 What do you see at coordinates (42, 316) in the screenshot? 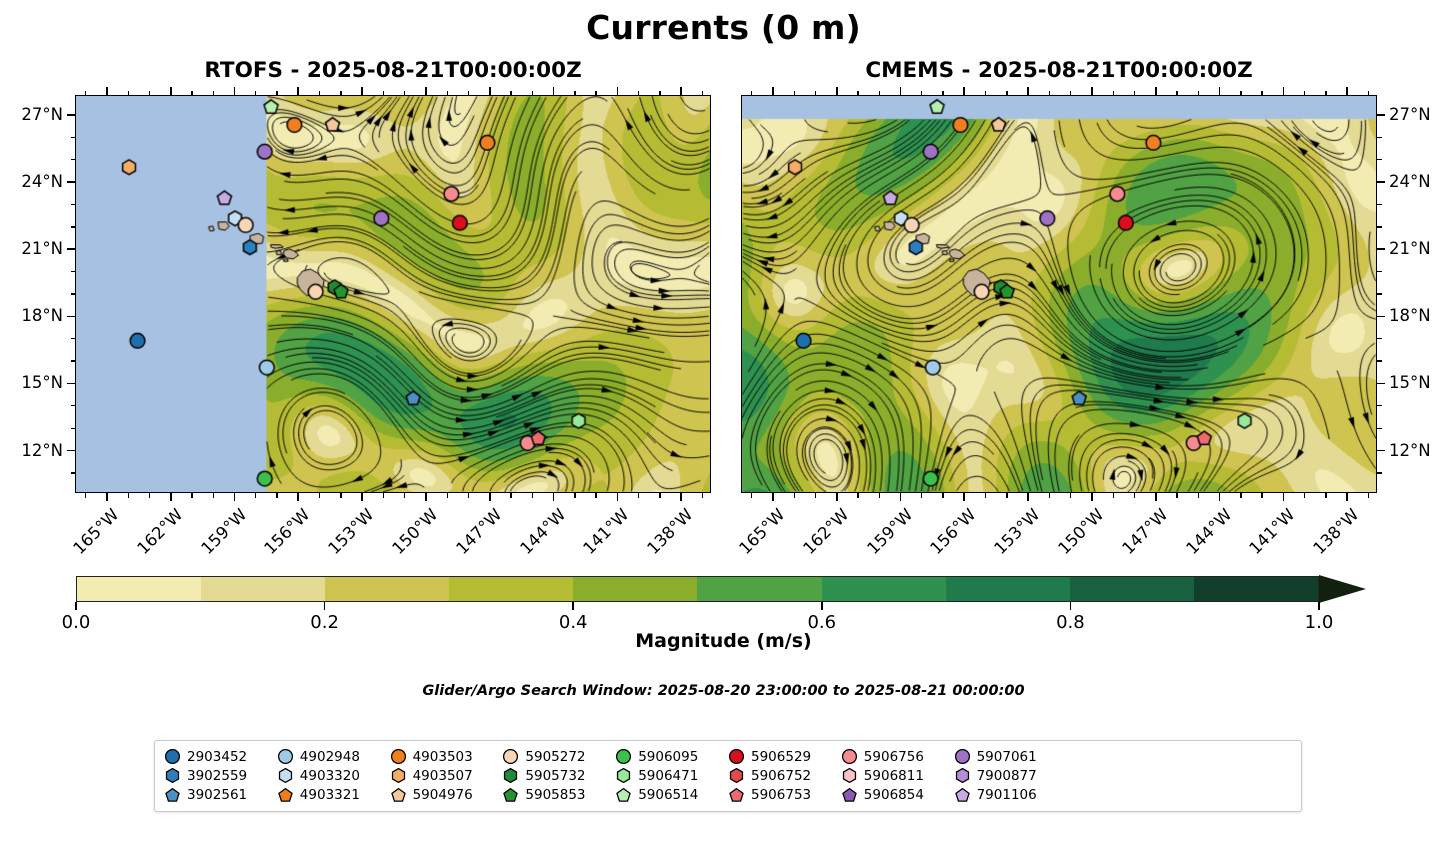
I see `ytick-label: 18°N` at bounding box center [42, 316].